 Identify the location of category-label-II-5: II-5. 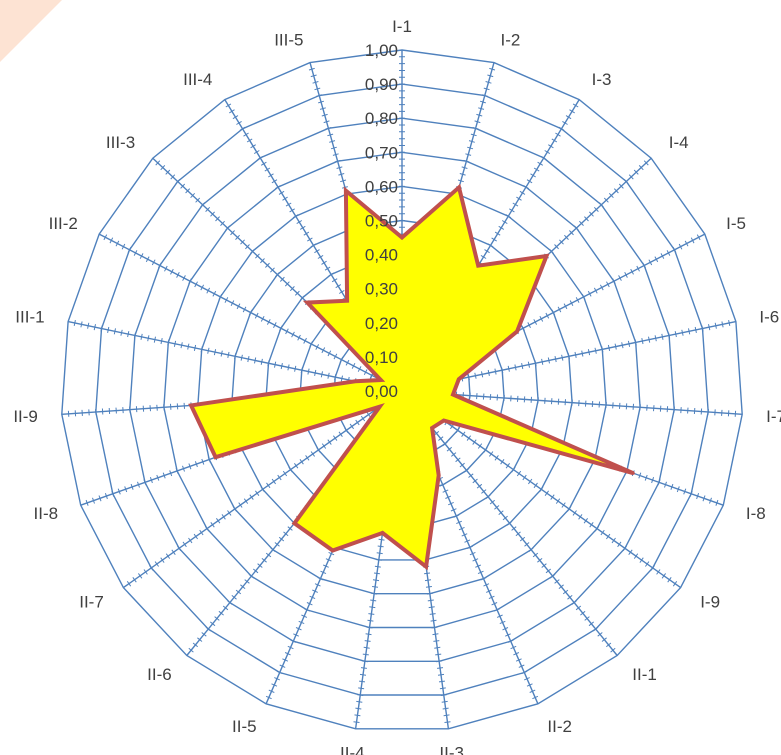
(244, 726).